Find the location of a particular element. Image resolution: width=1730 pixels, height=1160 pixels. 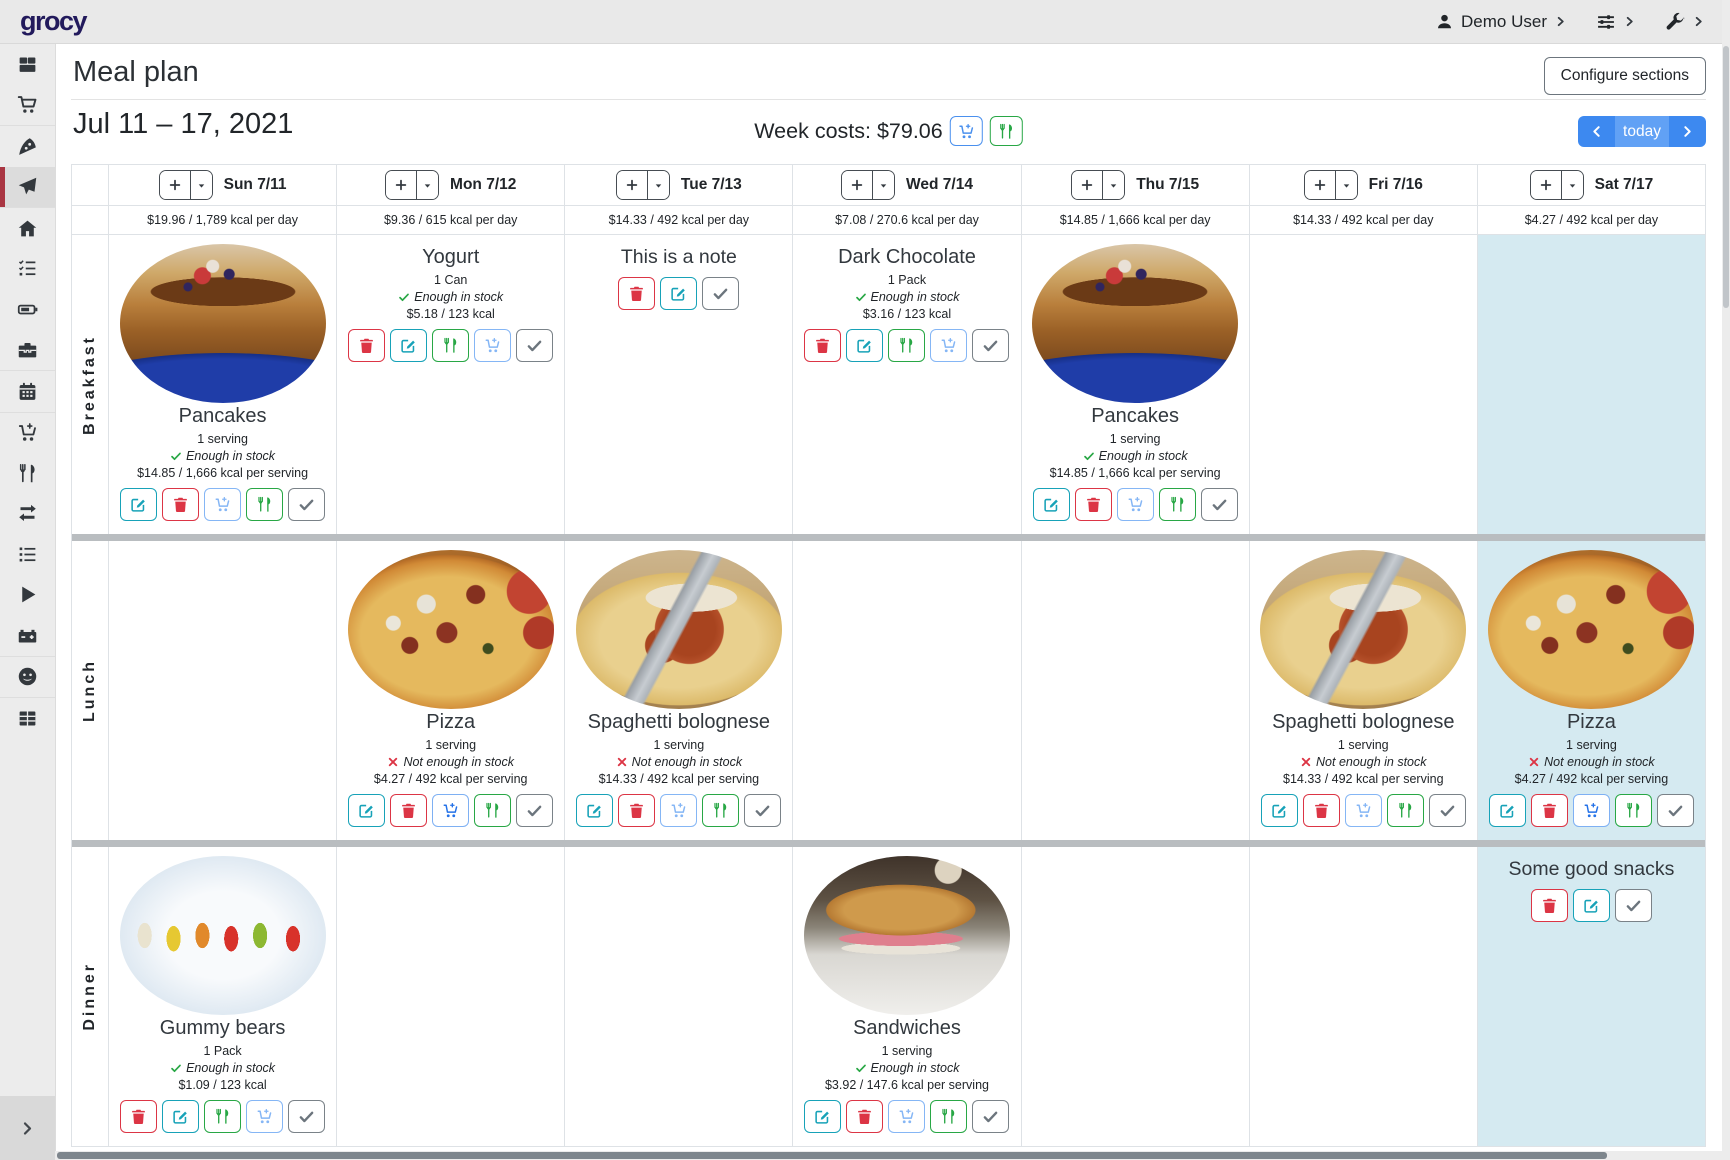

vertical-scrollbar is located at coordinates (1726, 580).